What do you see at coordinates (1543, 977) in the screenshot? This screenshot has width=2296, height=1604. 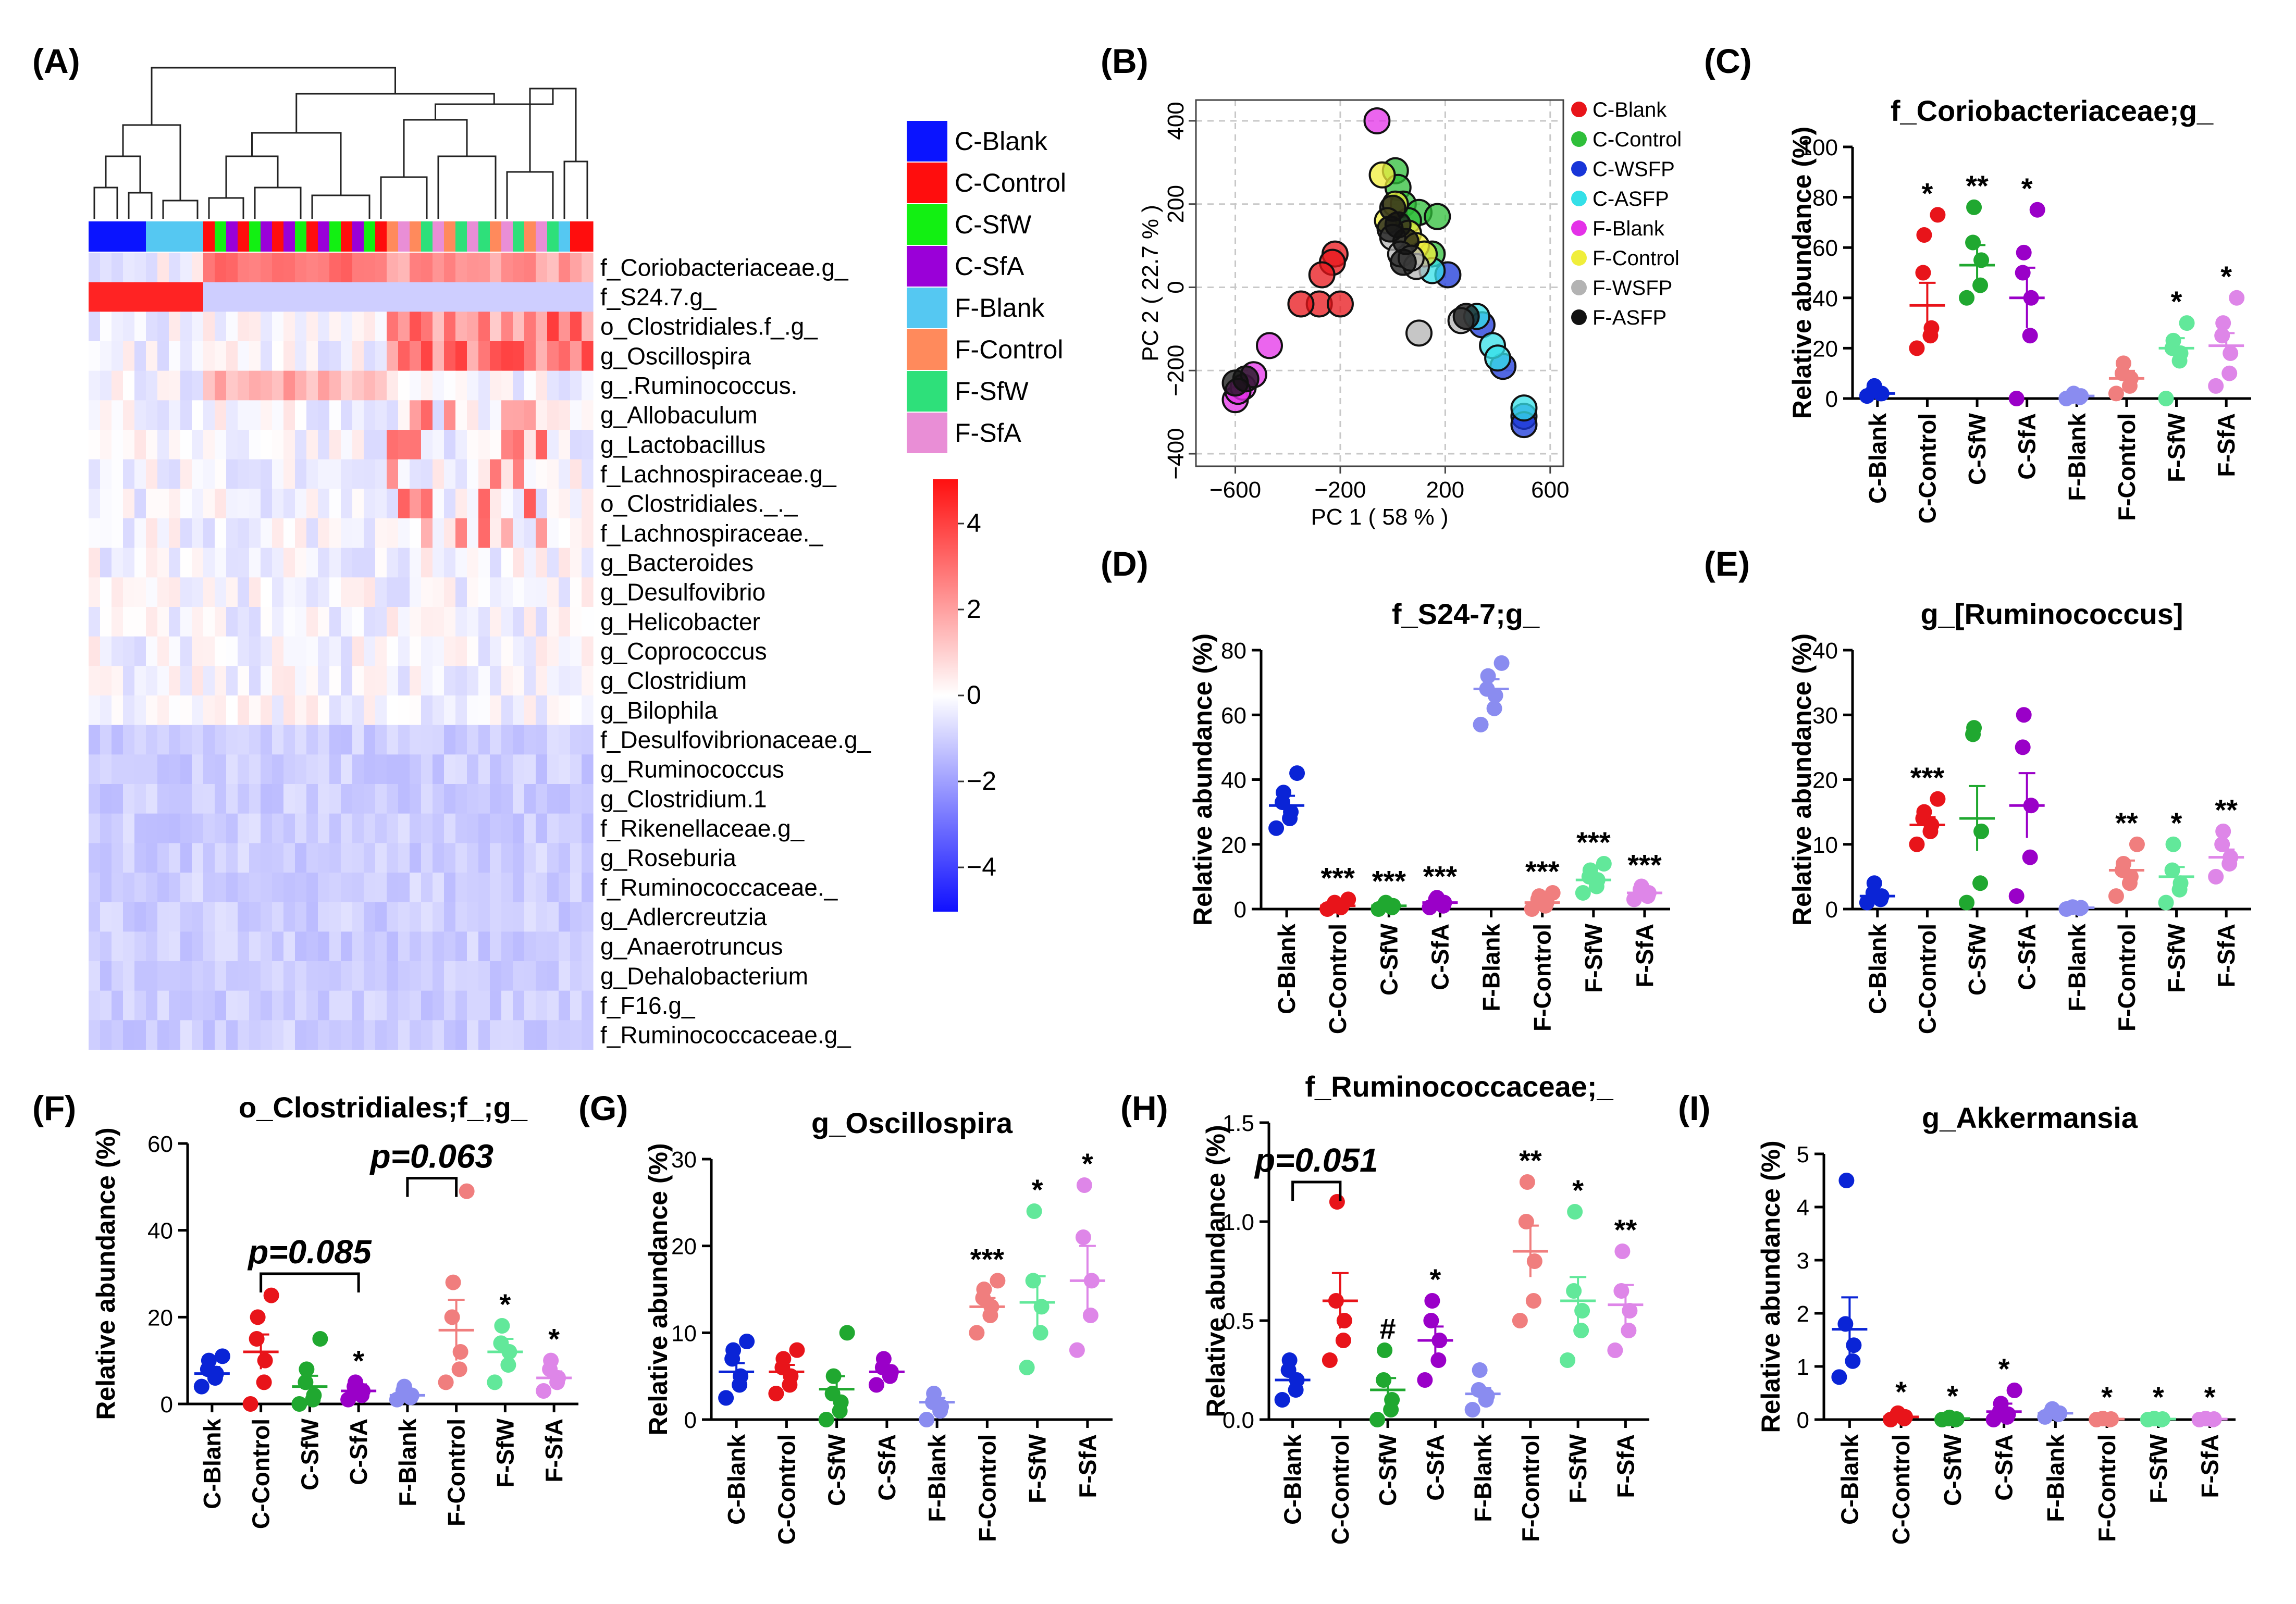 I see `x-tick-label: F-Control` at bounding box center [1543, 977].